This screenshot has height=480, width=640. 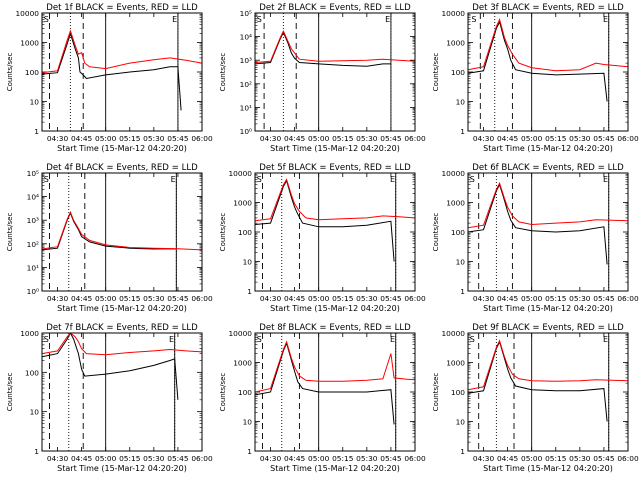 What do you see at coordinates (548, 8) in the screenshot?
I see `panel-title: Det 3f BLACK = Events, RED = LLD` at bounding box center [548, 8].